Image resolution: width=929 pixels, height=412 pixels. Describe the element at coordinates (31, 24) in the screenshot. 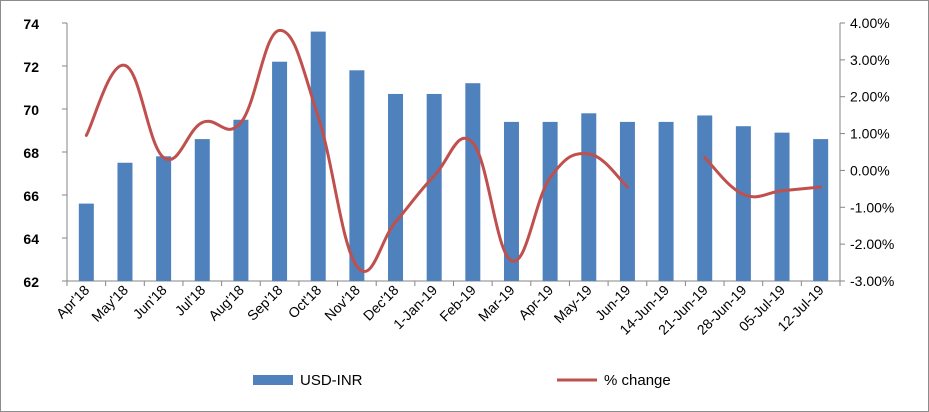

I see `left-tick-label: 74` at that location.